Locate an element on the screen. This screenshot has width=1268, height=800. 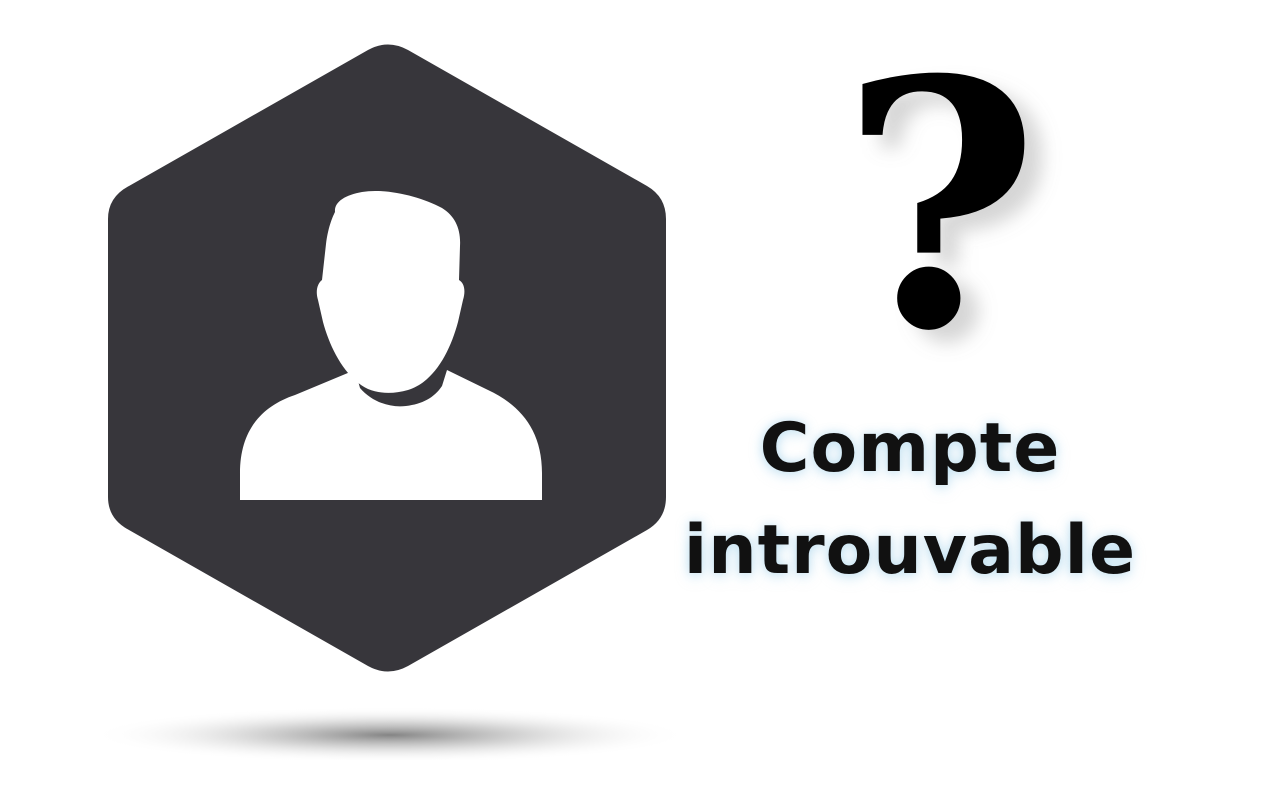
account-not-found-message: Compte introuvable is located at coordinates (910, 500).